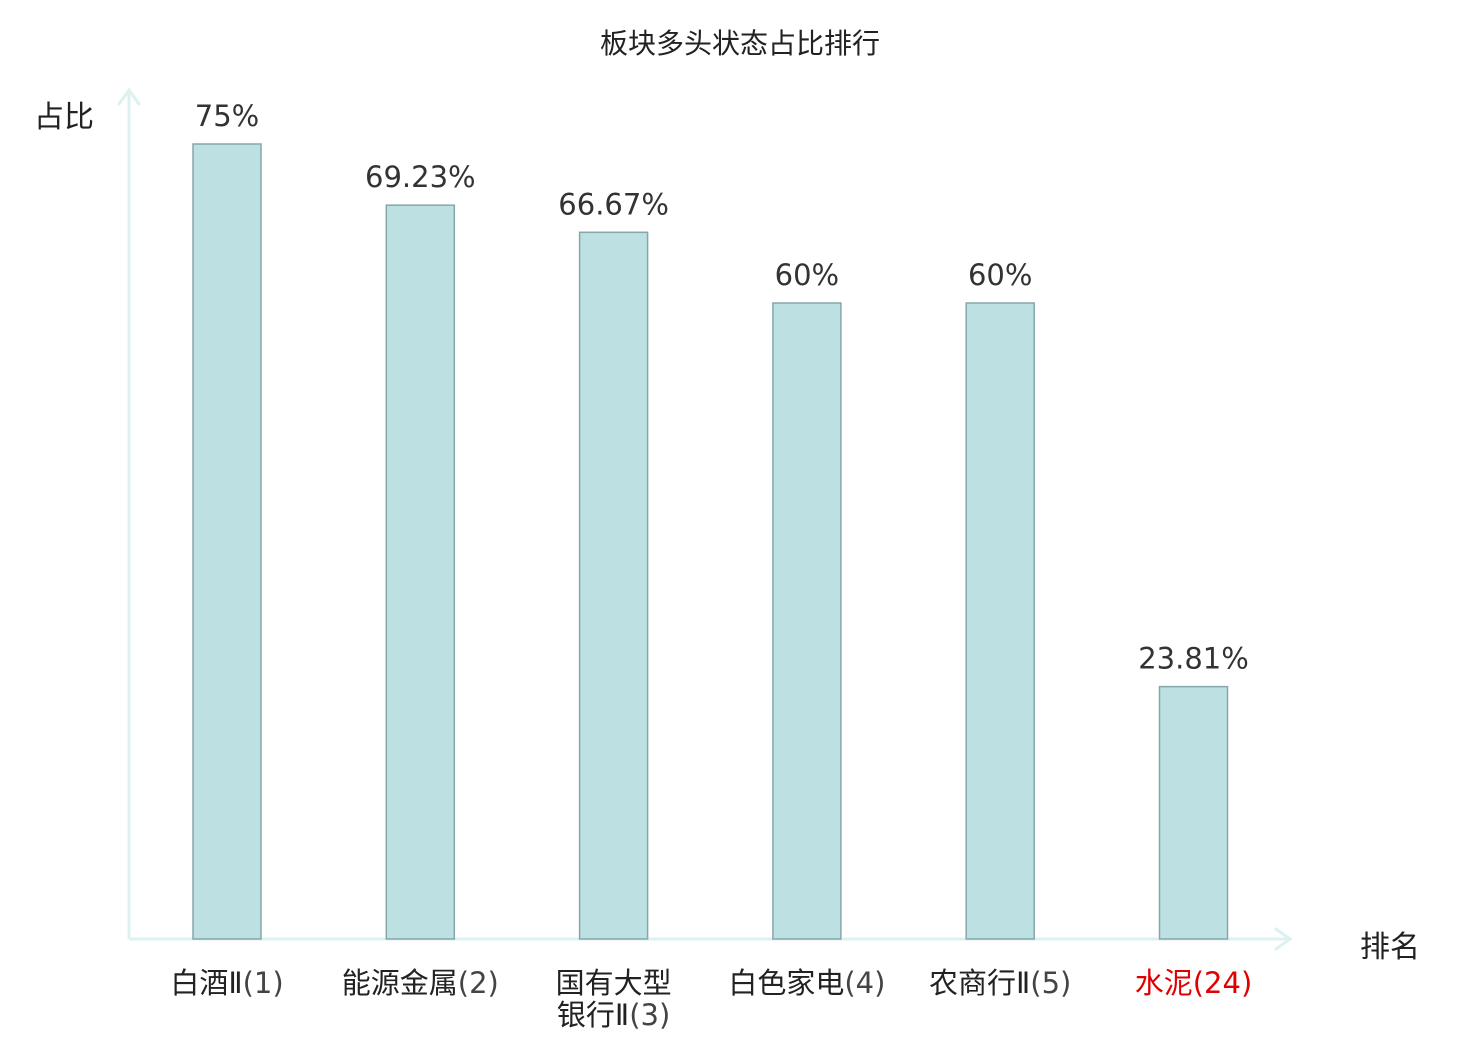 This screenshot has height=1040, width=1480. Describe the element at coordinates (593, 1015) in the screenshot. I see `category-name: 银行Ⅱ` at that location.